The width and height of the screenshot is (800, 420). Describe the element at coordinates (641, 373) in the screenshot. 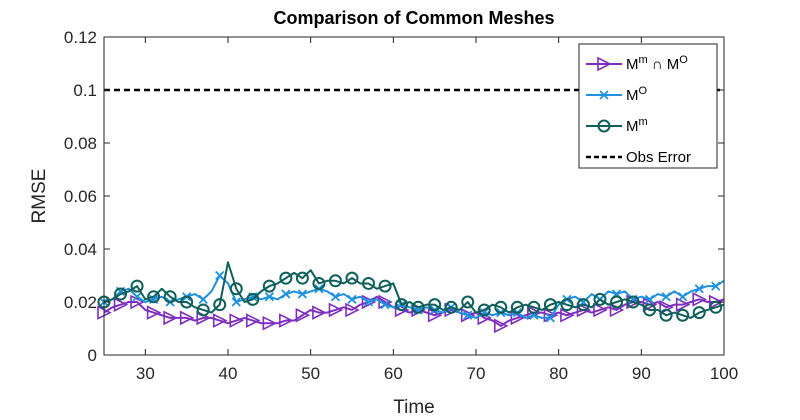

I see `x-tick-label: 90` at that location.